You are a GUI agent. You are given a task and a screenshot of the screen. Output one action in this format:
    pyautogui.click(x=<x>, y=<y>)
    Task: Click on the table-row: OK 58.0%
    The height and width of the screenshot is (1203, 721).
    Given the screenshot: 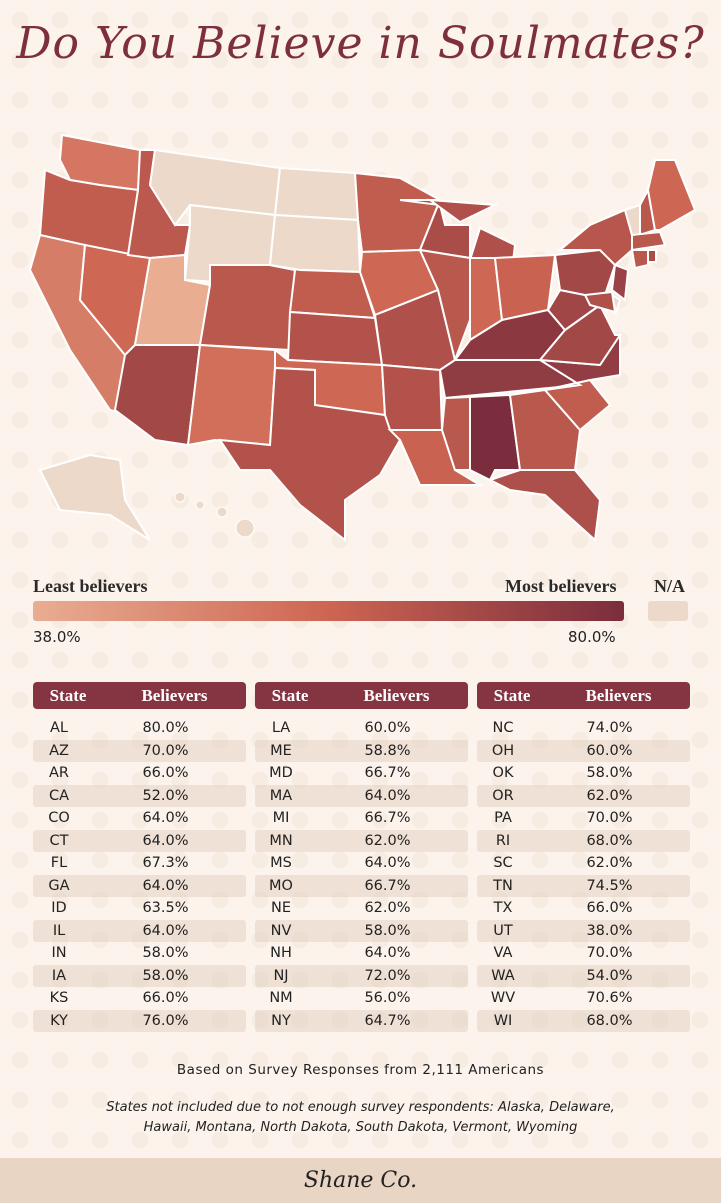 What is the action you would take?
    pyautogui.click(x=583, y=773)
    